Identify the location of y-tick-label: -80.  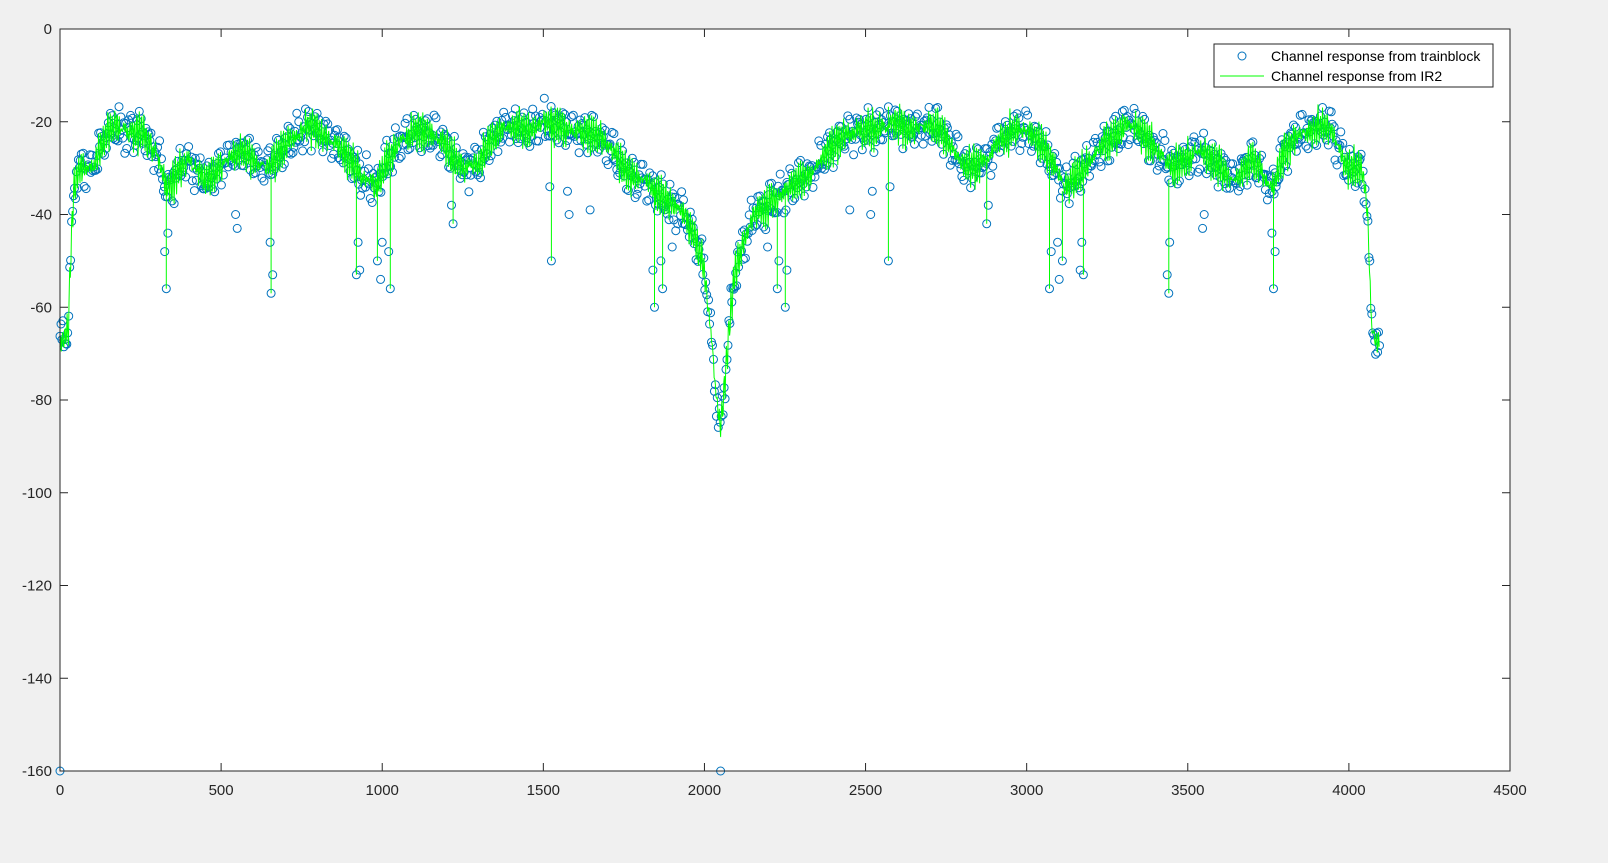
(41, 400).